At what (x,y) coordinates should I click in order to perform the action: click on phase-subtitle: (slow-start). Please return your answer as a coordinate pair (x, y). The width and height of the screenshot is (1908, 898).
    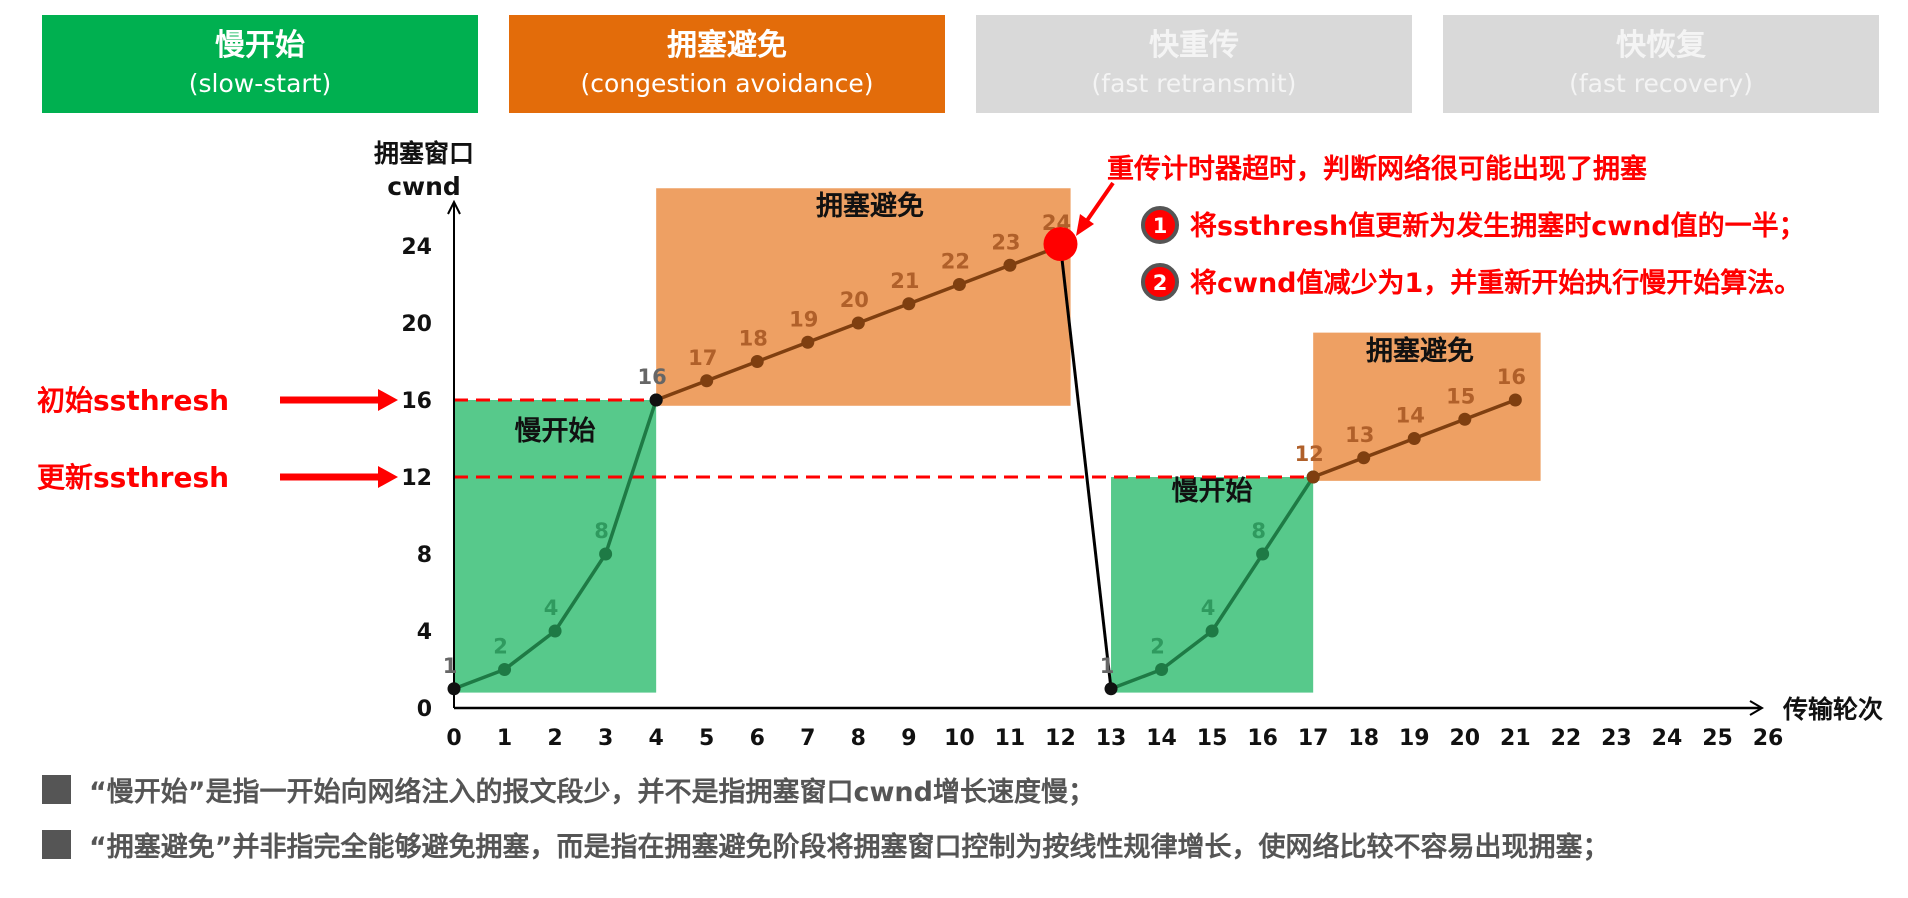
    Looking at the image, I should click on (260, 83).